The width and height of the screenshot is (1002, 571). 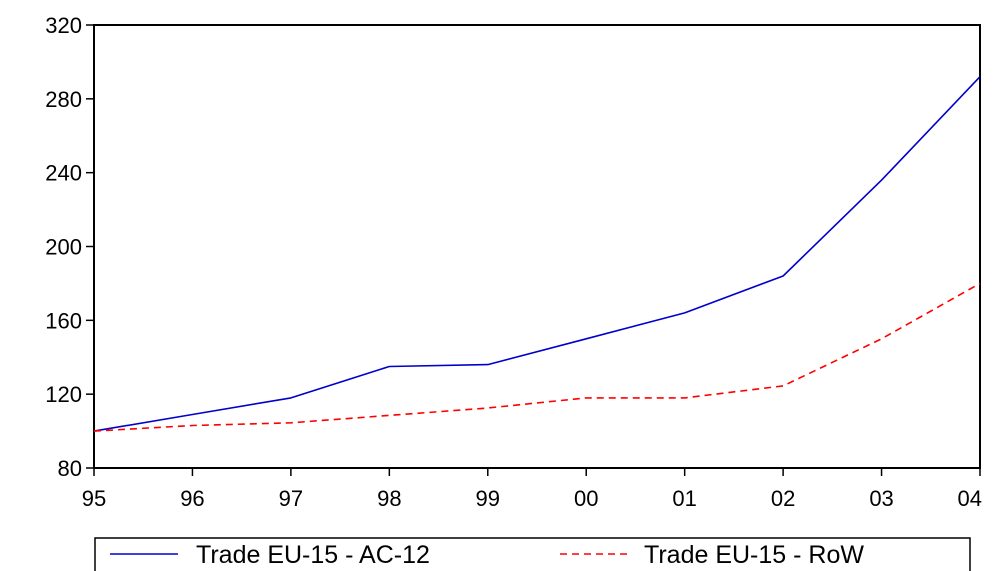 I want to click on x-tick-label: 00, so click(x=586, y=498).